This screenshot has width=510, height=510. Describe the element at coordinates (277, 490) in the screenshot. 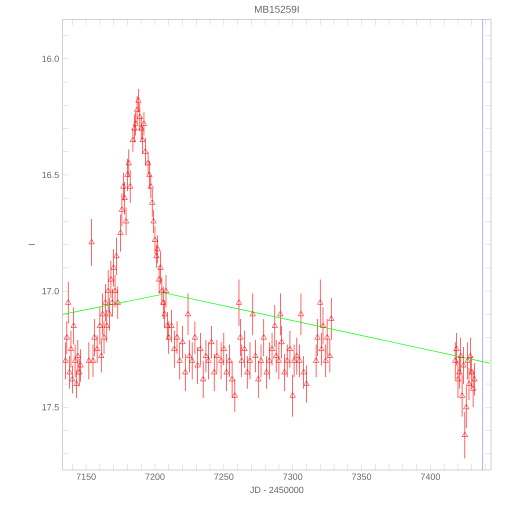

I see `x-axis-title: JD - 2450000` at that location.